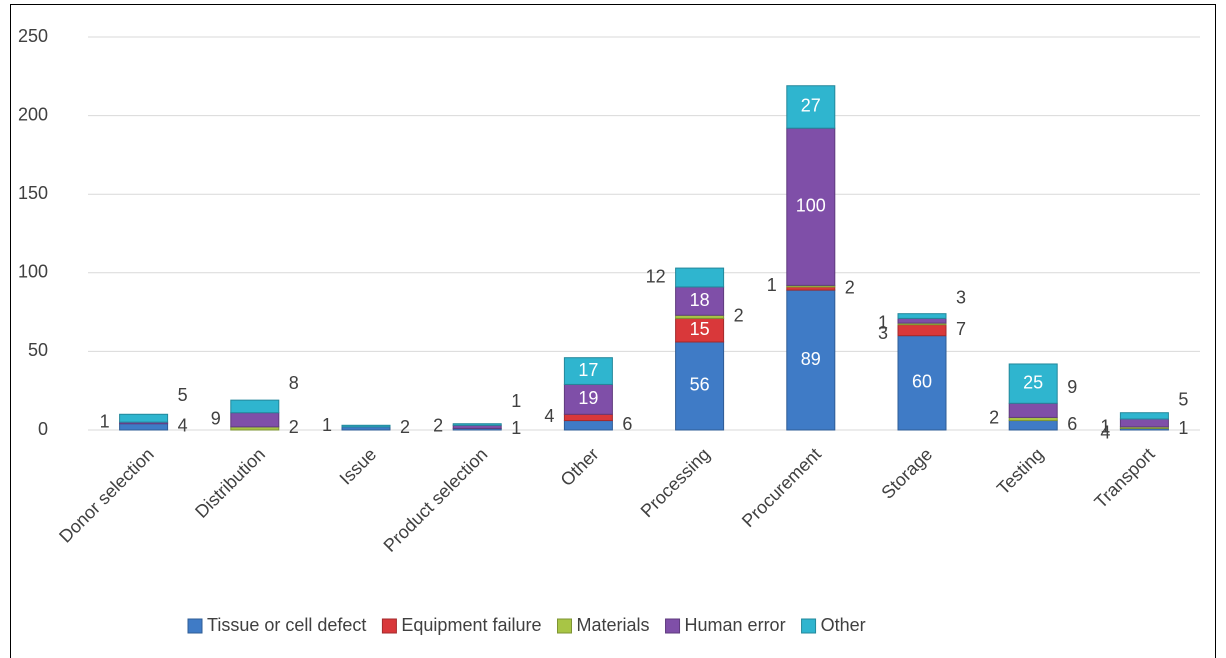  Describe the element at coordinates (33, 193) in the screenshot. I see `y-tick-label: 150` at that location.